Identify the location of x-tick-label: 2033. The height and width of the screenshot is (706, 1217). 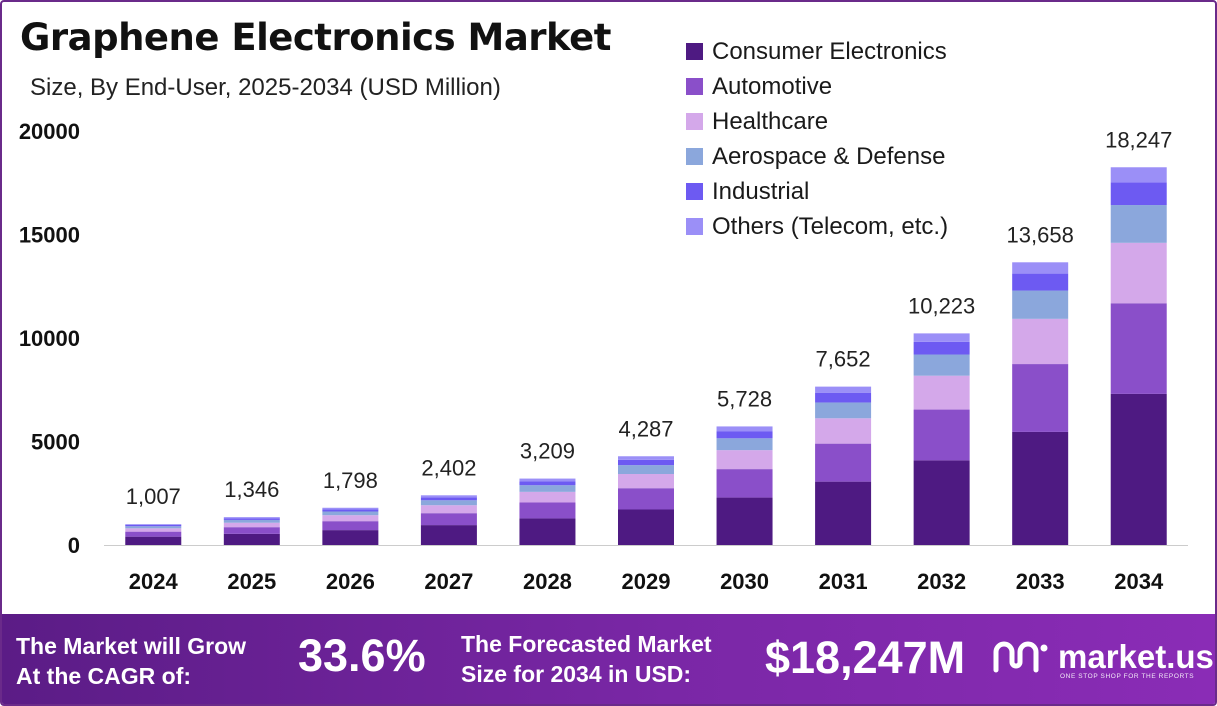
(1040, 581).